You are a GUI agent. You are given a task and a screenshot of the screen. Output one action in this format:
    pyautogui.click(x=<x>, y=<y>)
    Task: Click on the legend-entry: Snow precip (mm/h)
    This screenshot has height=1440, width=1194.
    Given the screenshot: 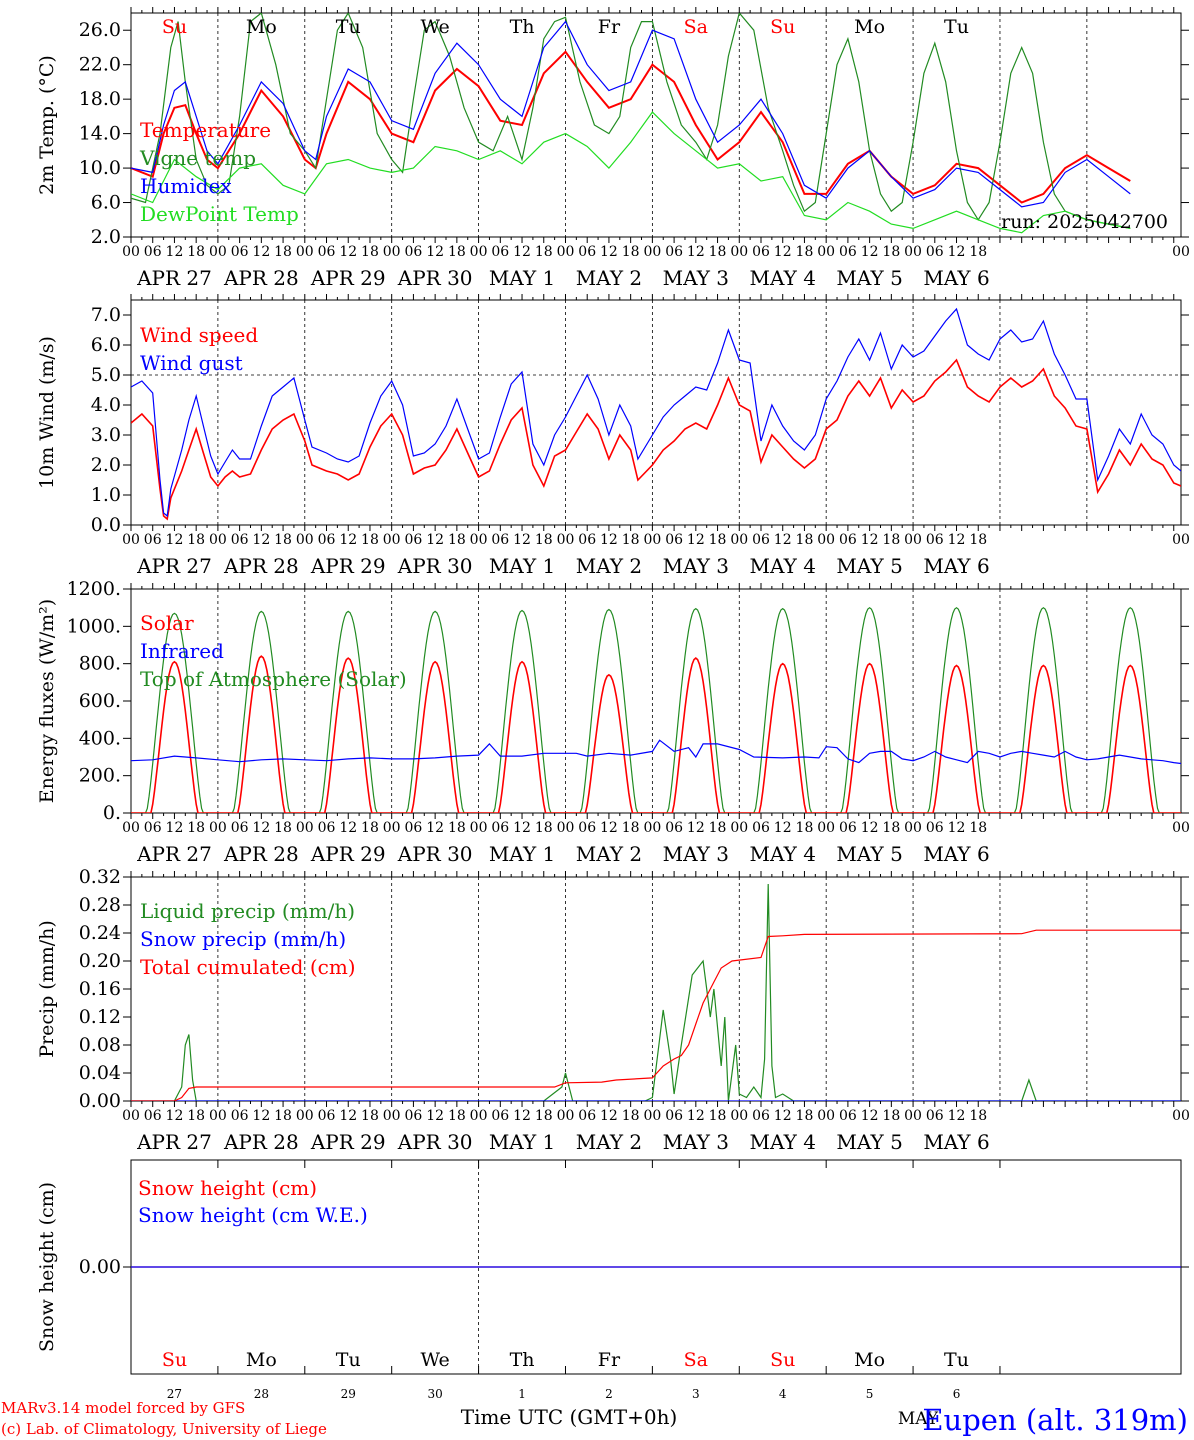 What is the action you would take?
    pyautogui.click(x=243, y=939)
    